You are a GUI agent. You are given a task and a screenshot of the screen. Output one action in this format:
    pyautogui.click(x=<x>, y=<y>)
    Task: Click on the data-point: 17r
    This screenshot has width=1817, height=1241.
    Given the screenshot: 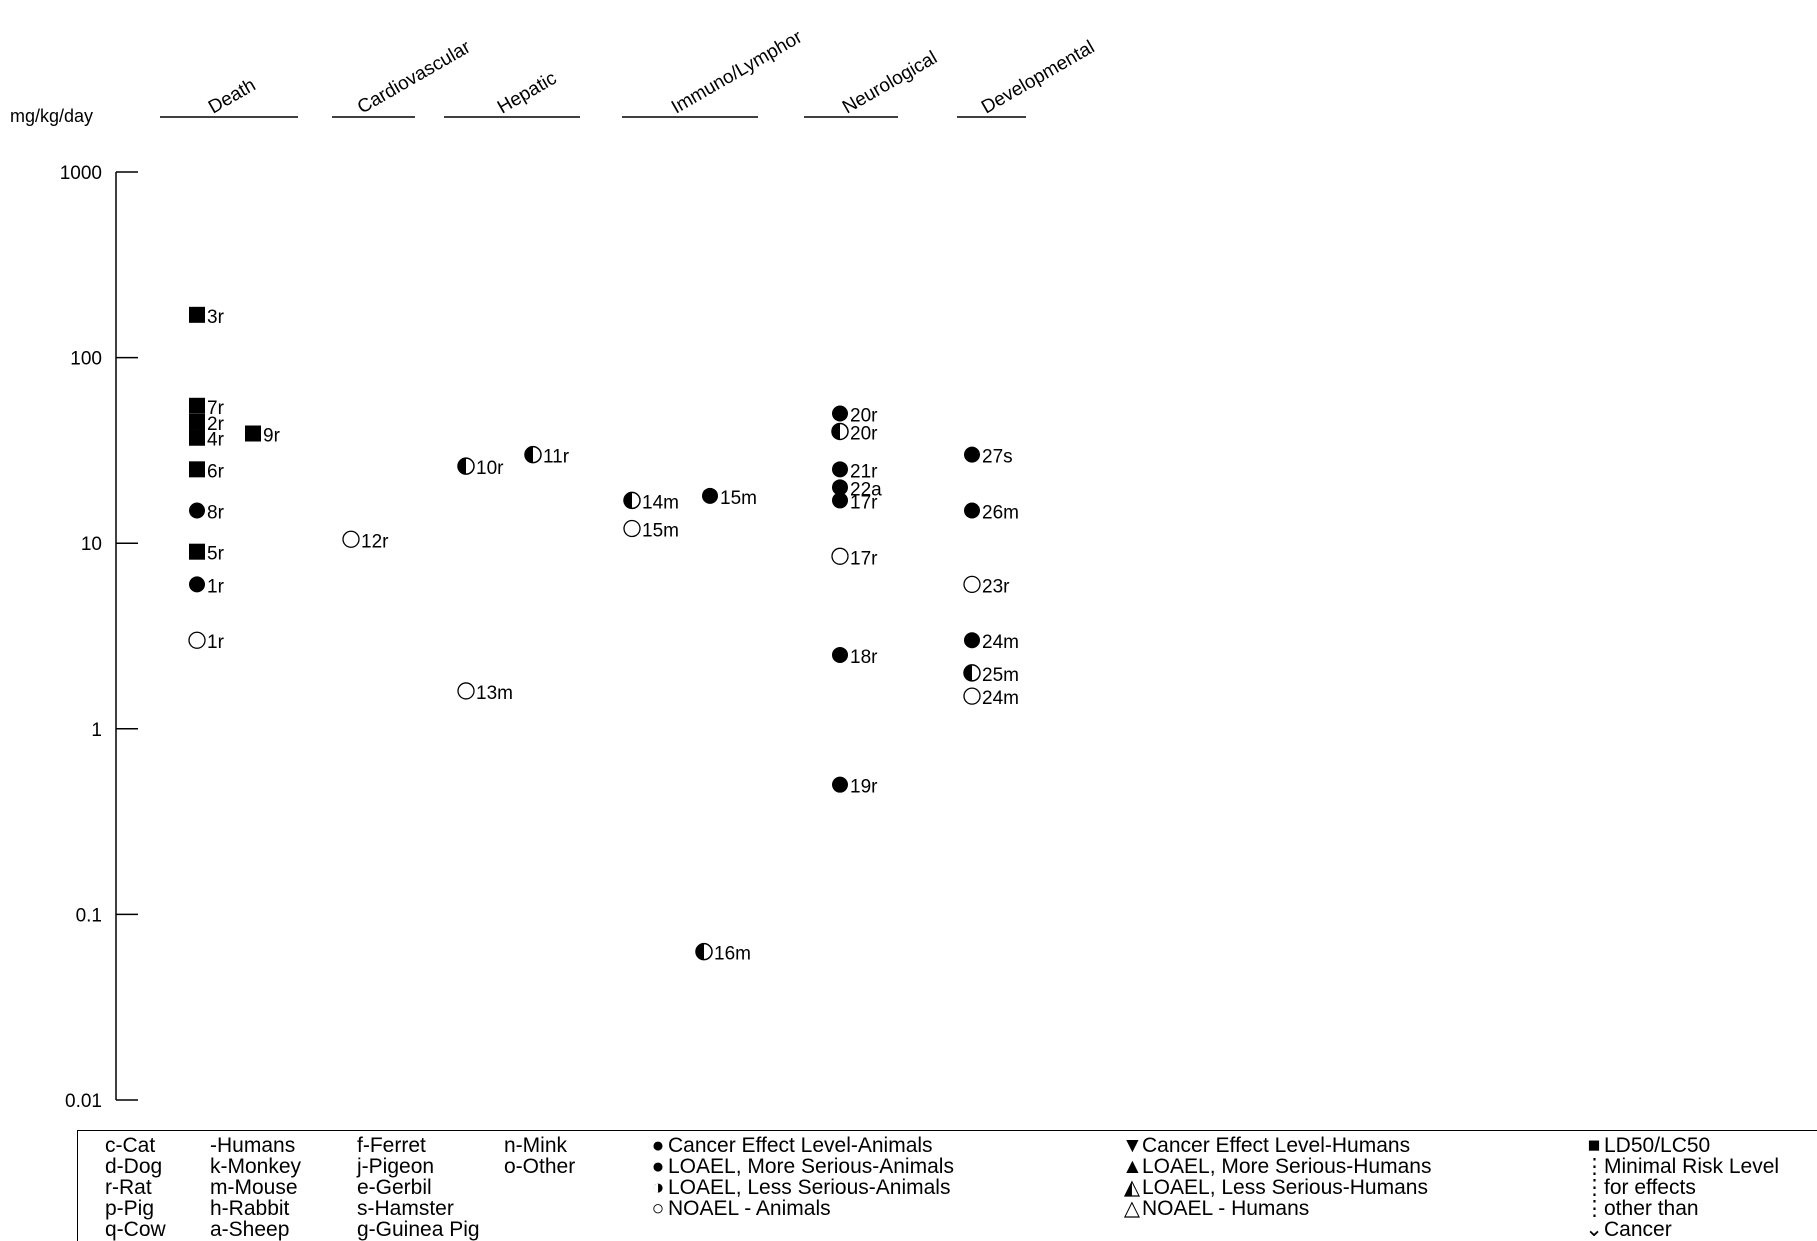 What is the action you would take?
    pyautogui.click(x=855, y=502)
    